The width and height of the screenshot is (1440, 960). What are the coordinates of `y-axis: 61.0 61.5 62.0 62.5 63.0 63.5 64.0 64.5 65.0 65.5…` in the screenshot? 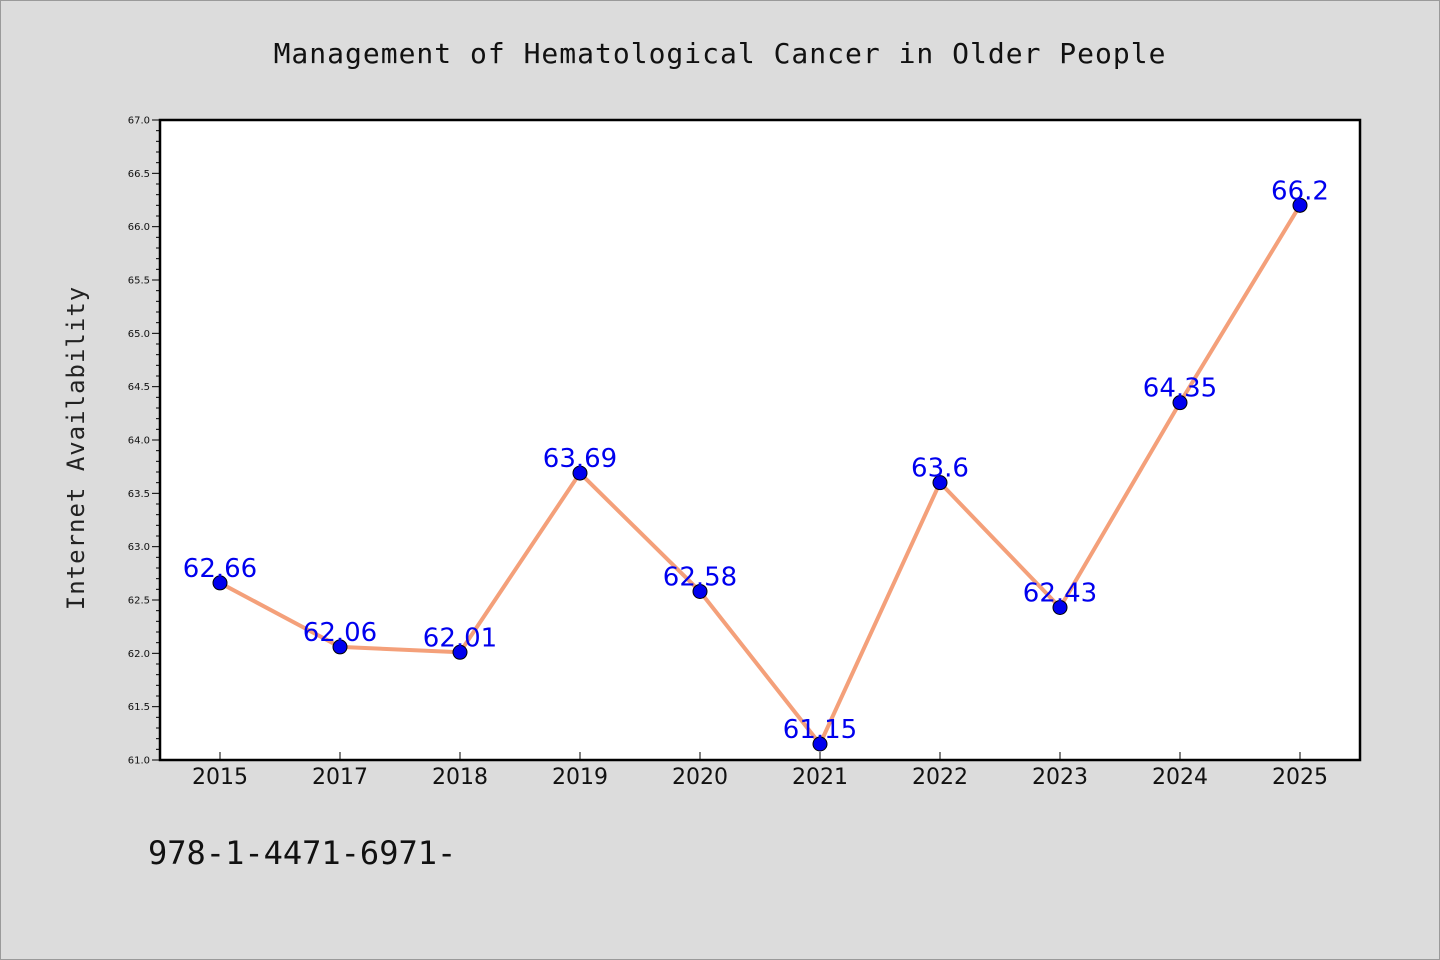 It's located at (144, 441).